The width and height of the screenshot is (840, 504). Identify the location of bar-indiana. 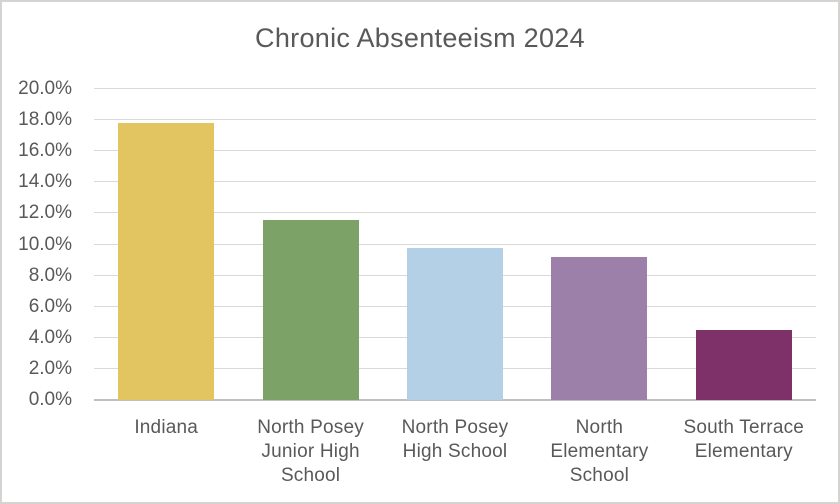
(166, 261).